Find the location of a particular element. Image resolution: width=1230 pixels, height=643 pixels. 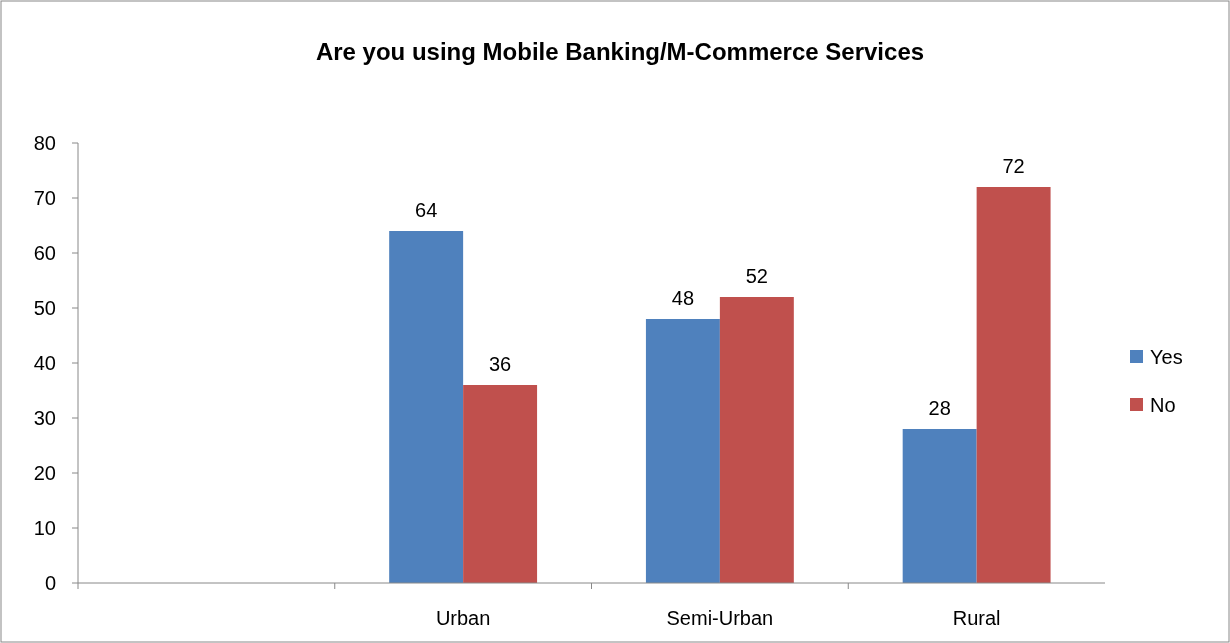

data-label: 64 is located at coordinates (426, 210).